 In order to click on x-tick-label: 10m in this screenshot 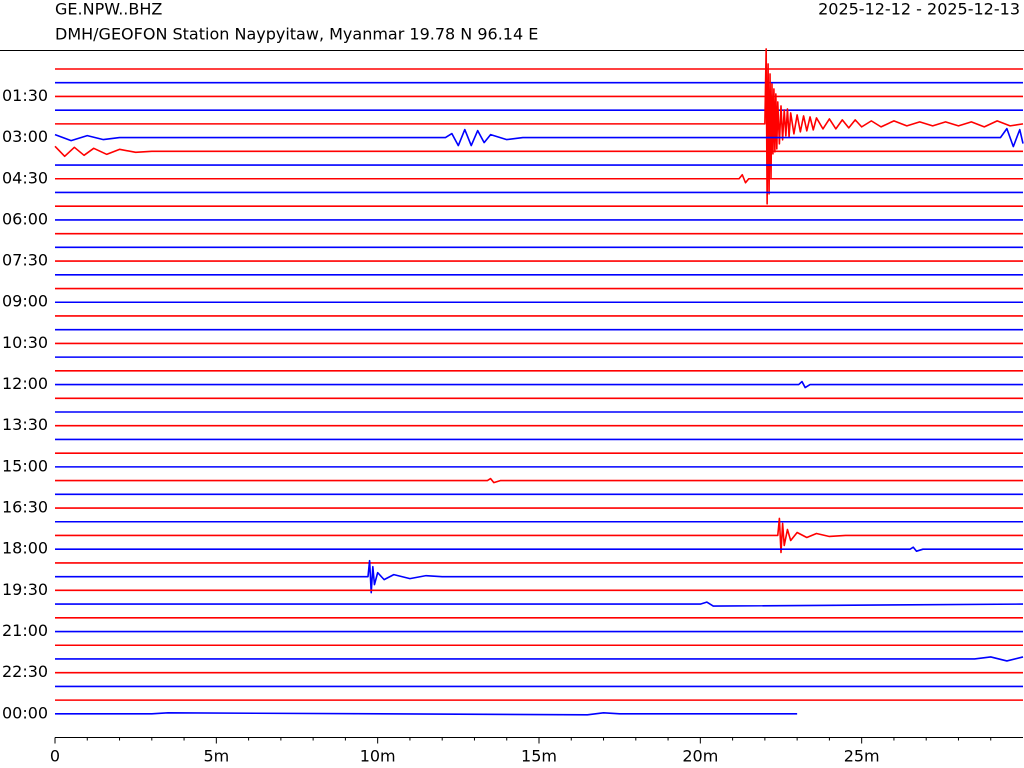, I will do `click(378, 756)`.